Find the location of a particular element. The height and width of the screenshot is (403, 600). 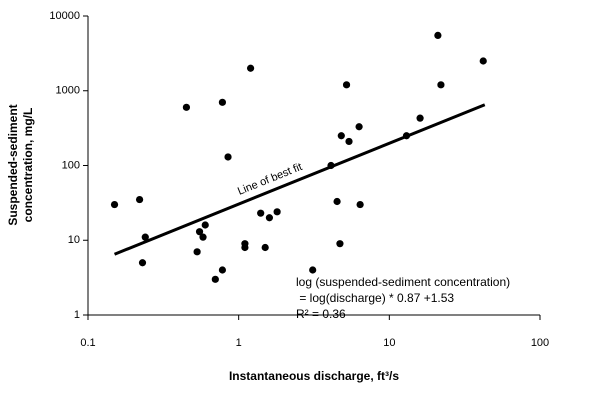

annotation: R² = 0.36 is located at coordinates (321, 314).